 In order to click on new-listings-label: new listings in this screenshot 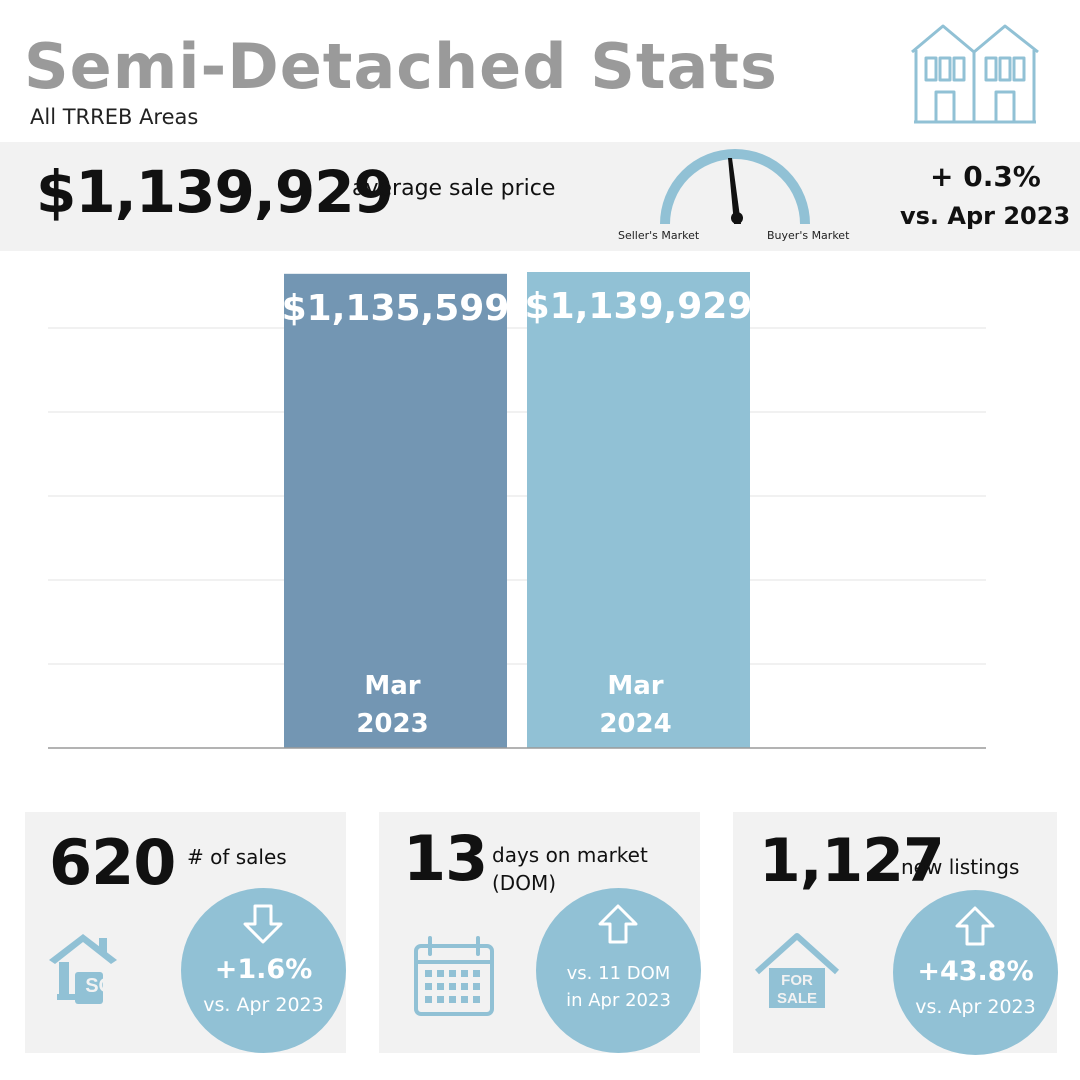, I will do `click(960, 867)`.